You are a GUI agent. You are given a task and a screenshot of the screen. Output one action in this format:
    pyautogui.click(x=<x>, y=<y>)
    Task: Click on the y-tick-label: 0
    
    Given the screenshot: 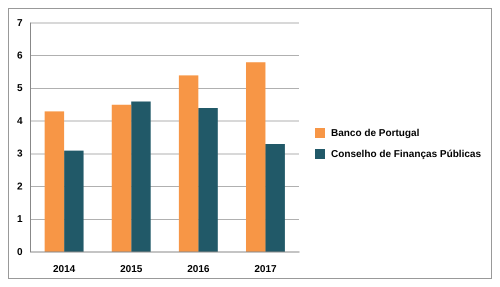 What is the action you would take?
    pyautogui.click(x=20, y=252)
    